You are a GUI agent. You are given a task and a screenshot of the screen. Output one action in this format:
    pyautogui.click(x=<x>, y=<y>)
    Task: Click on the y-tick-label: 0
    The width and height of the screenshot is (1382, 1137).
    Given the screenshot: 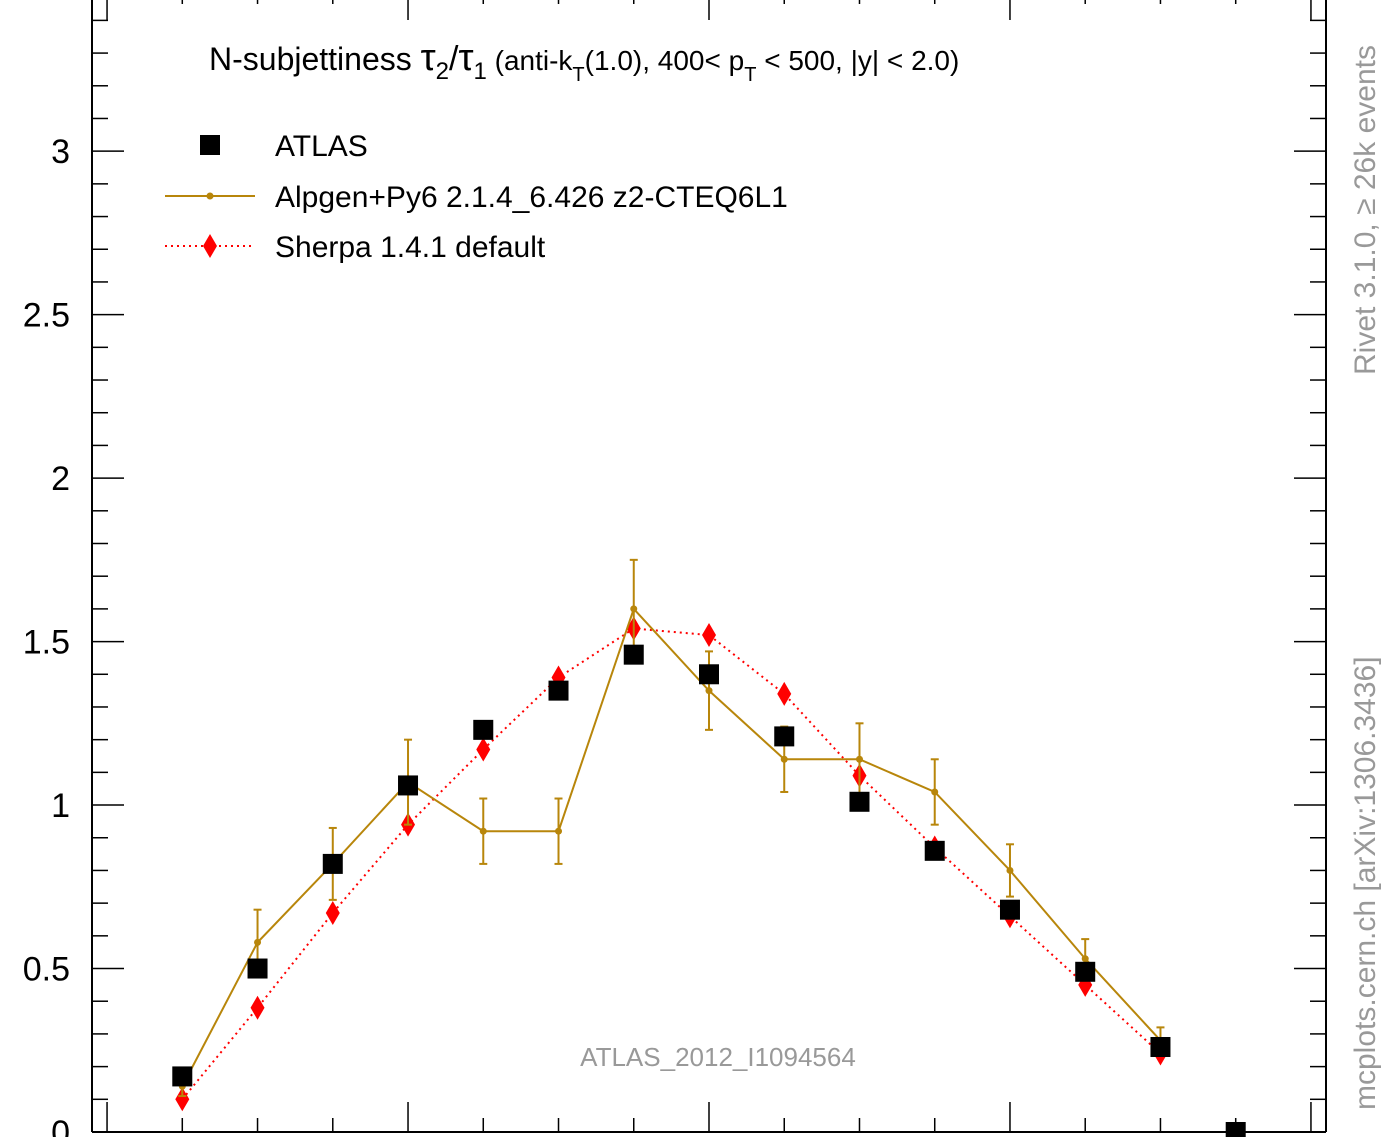 What is the action you would take?
    pyautogui.click(x=60, y=1125)
    